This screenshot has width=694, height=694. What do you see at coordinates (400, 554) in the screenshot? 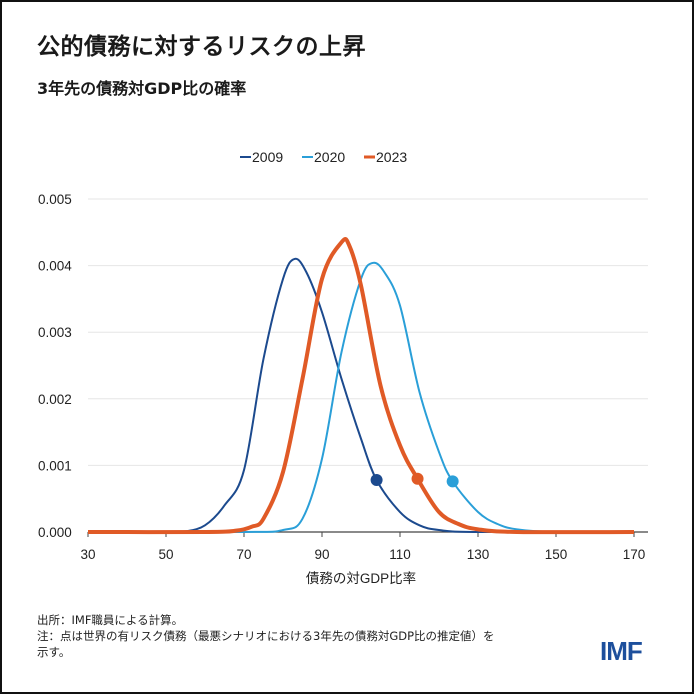
I see `x-tick-label: 110` at bounding box center [400, 554].